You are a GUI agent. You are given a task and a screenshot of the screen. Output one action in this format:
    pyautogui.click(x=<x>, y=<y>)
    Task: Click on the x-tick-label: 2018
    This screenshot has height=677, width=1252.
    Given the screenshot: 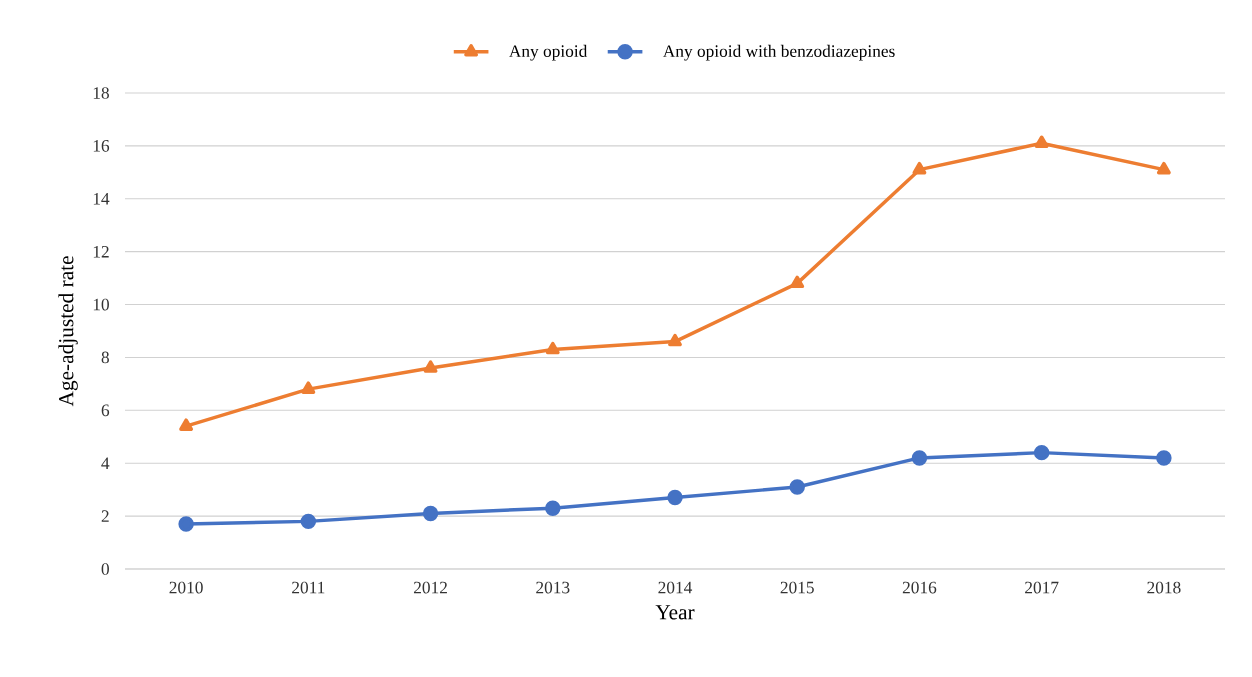 What is the action you would take?
    pyautogui.click(x=1164, y=587)
    